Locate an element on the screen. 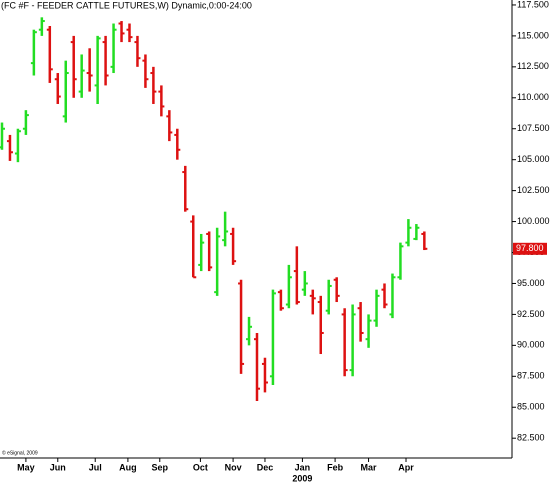 This screenshot has height=483, width=550. y-tick-label: 107.500 is located at coordinates (533, 128).